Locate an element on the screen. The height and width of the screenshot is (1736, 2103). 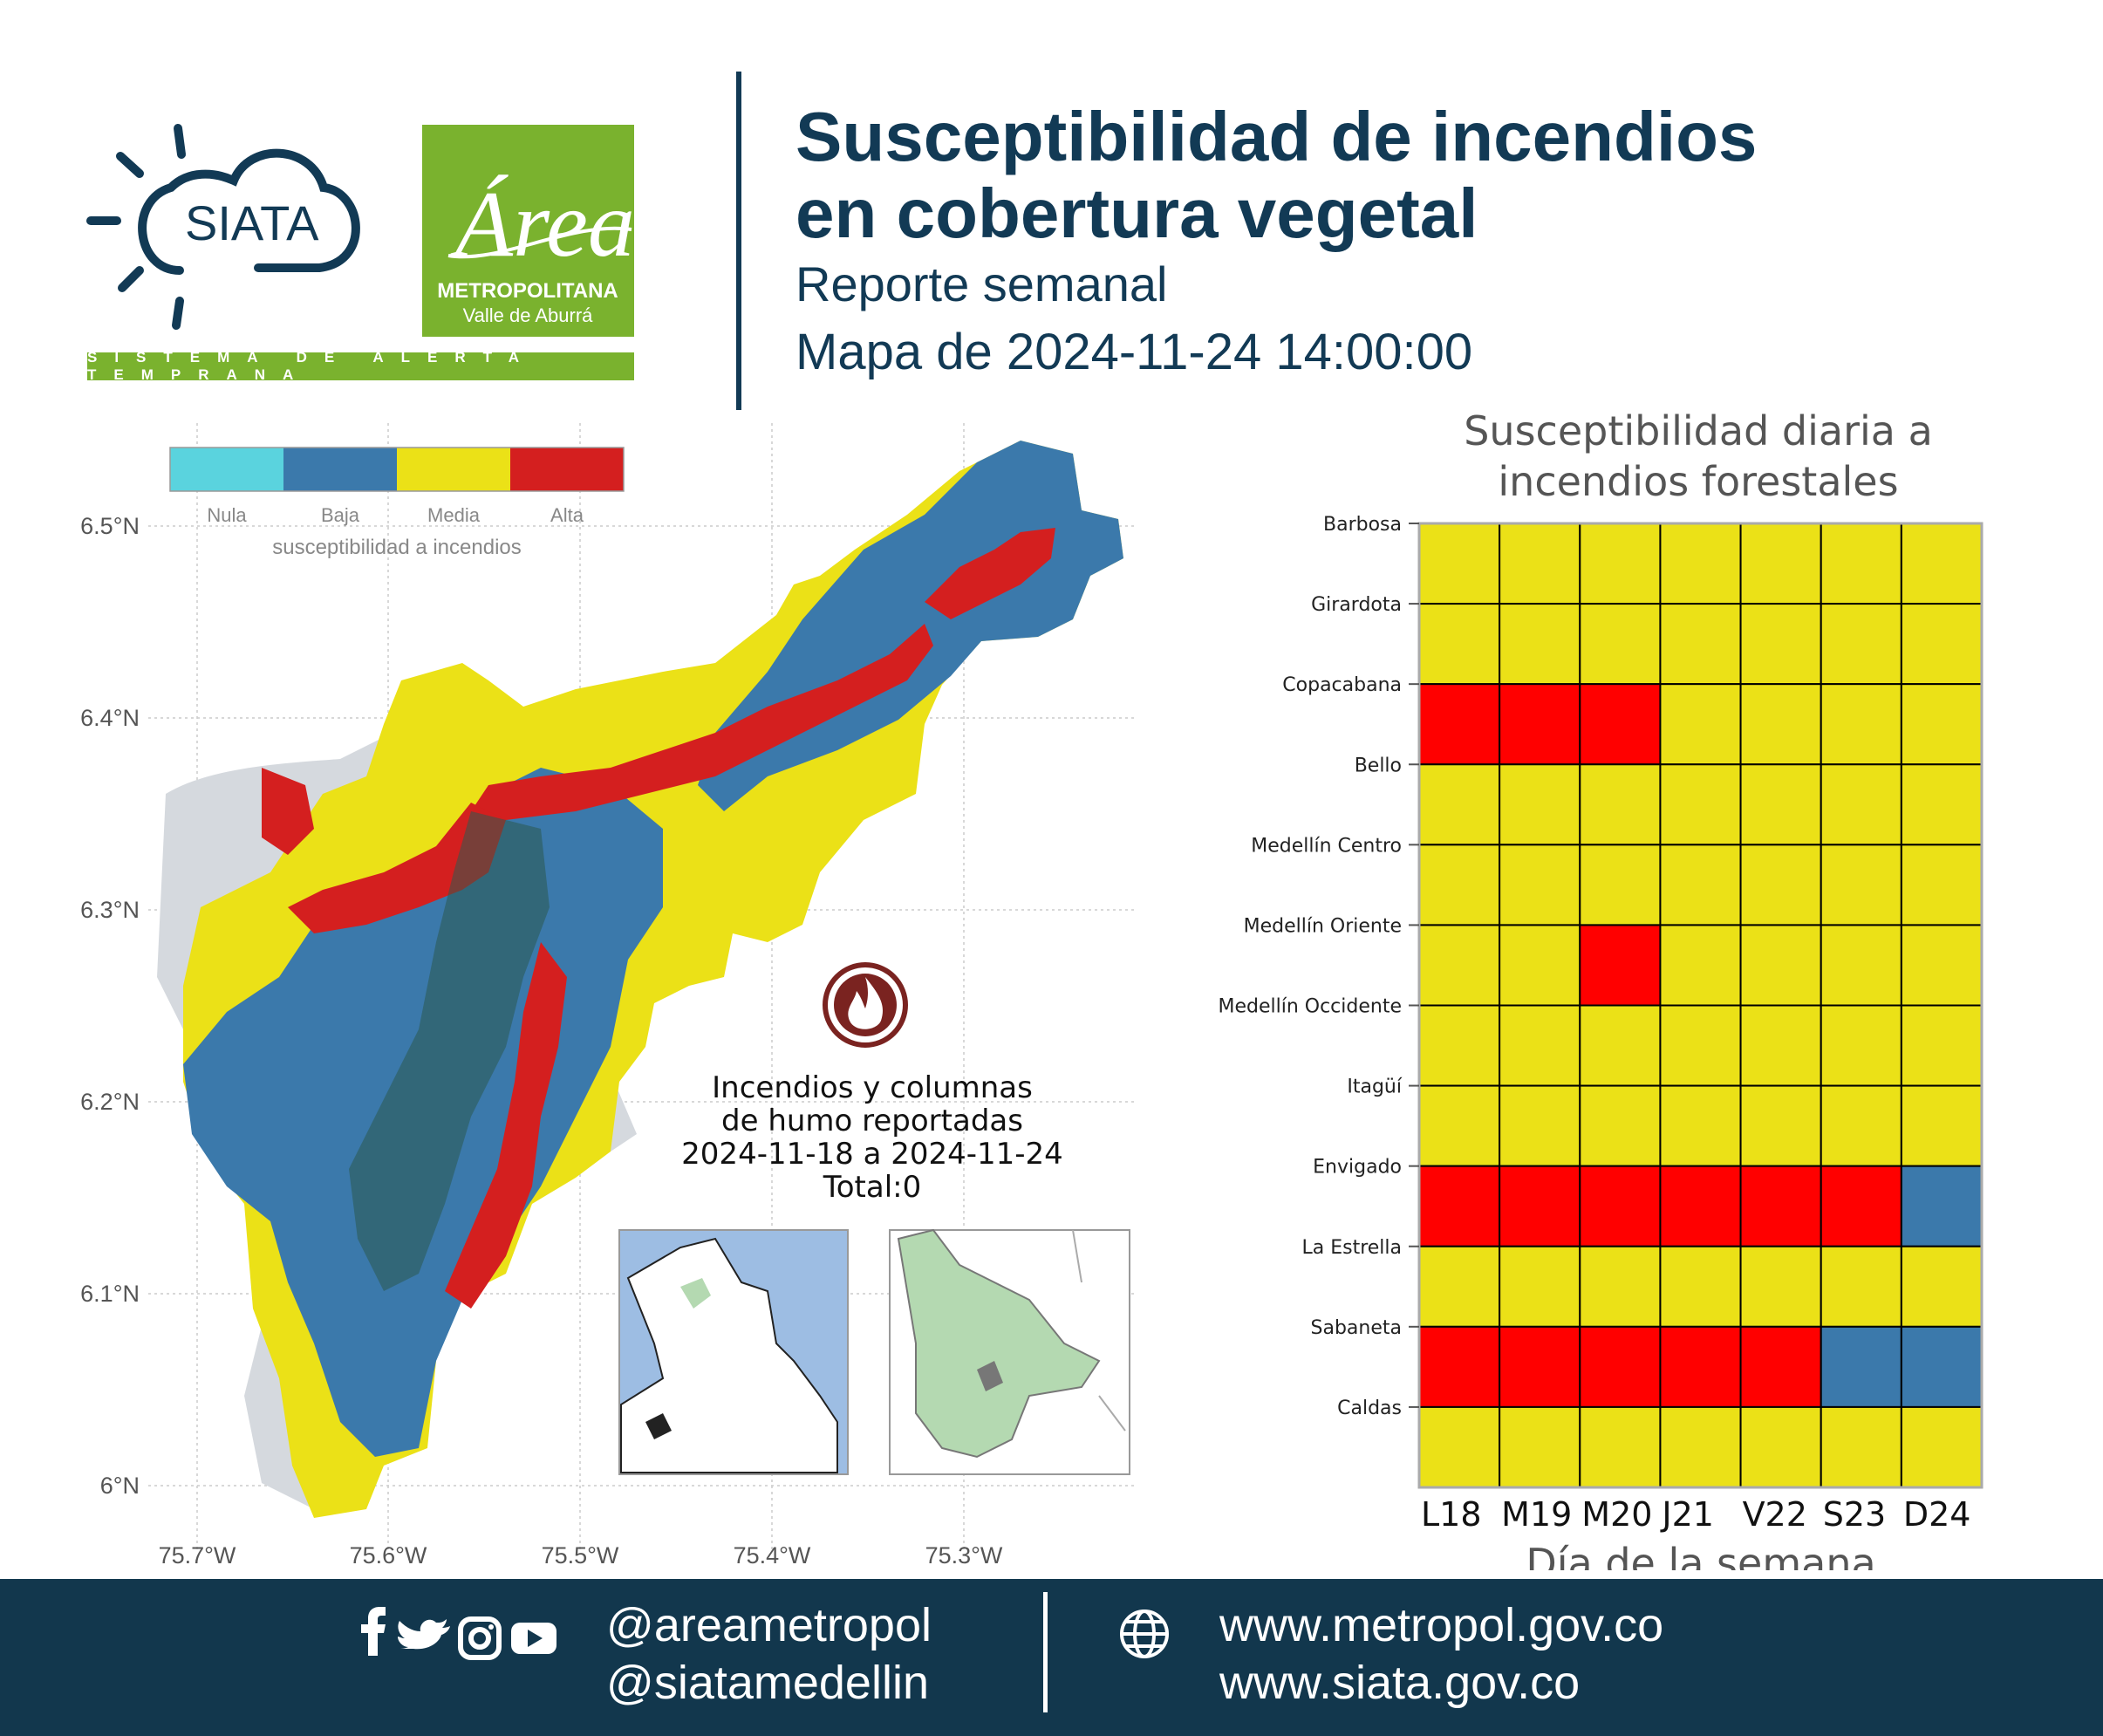
region-alta-central is located at coordinates (397, 868).